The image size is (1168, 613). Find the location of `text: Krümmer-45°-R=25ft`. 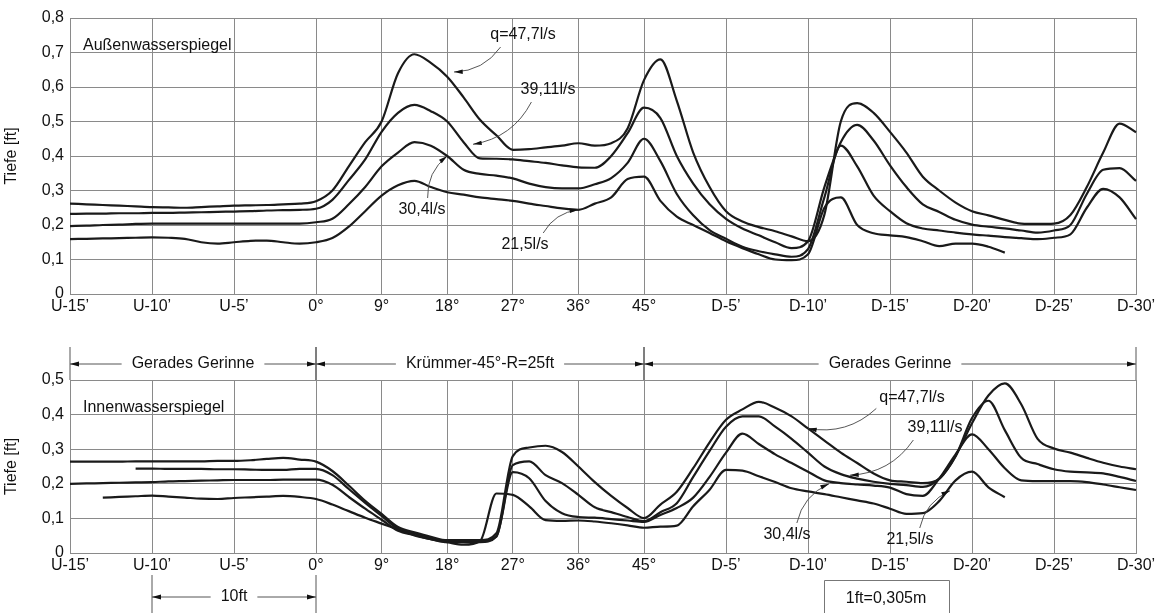

text: Krümmer-45°-R=25ft is located at coordinates (480, 363).